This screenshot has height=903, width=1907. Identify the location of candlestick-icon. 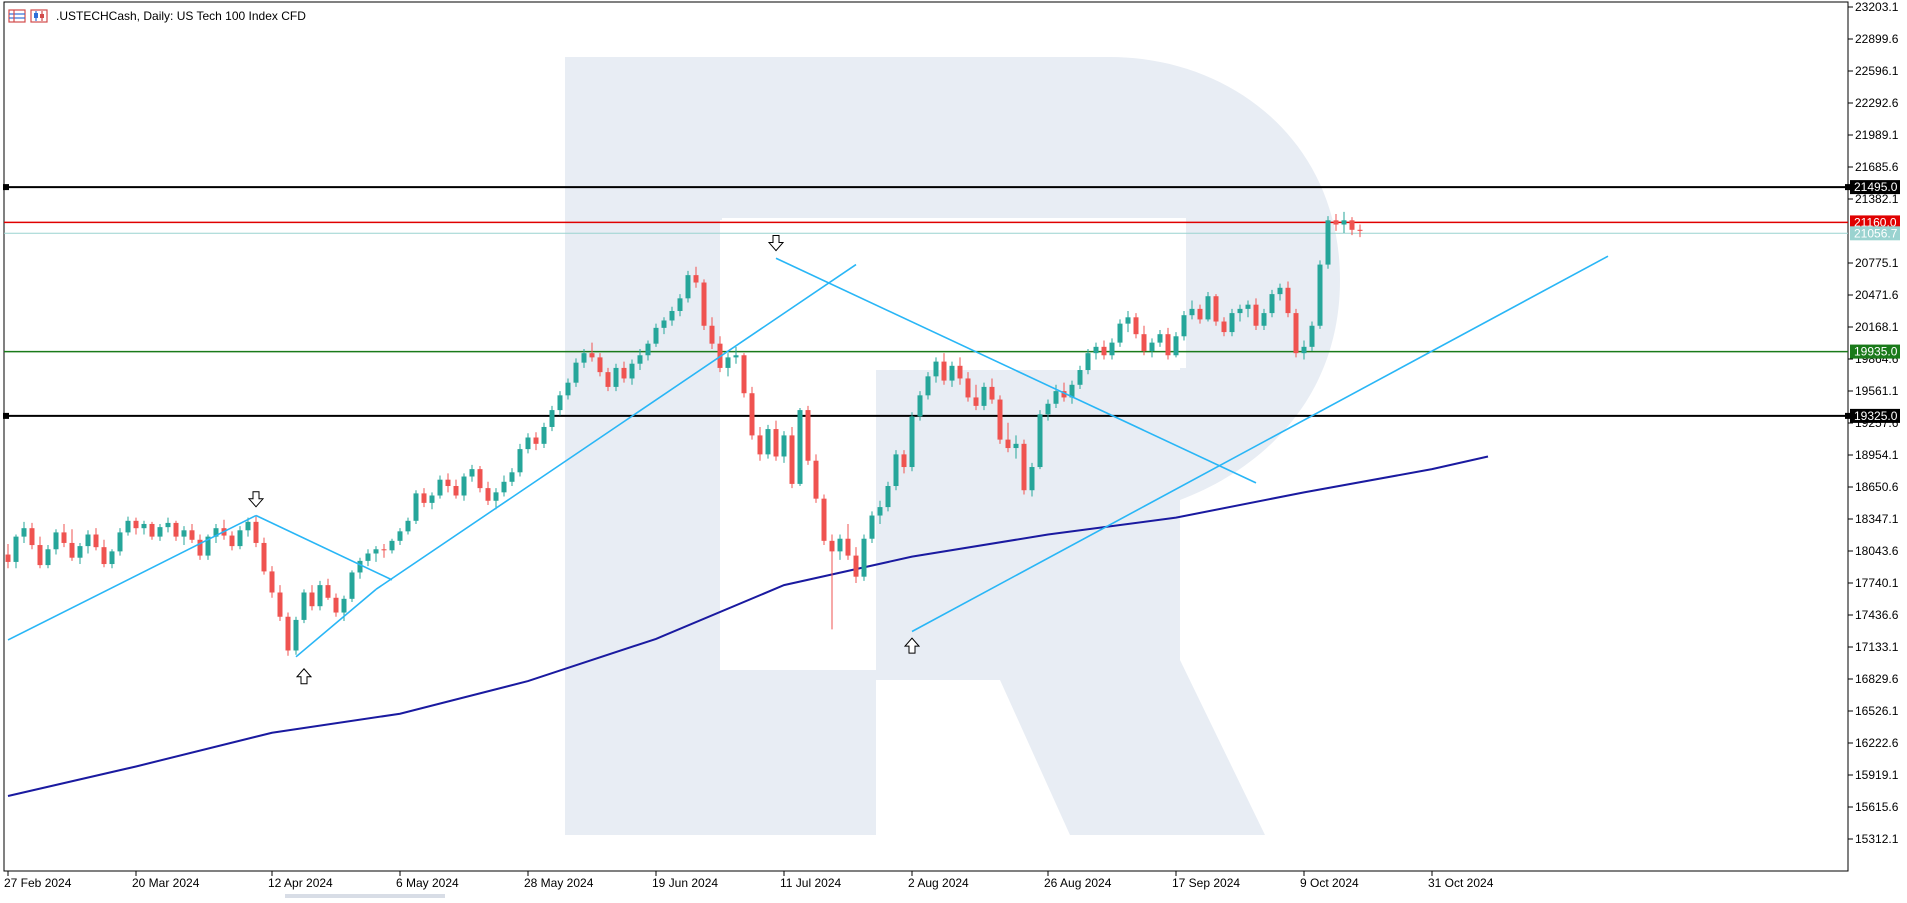
(39, 16).